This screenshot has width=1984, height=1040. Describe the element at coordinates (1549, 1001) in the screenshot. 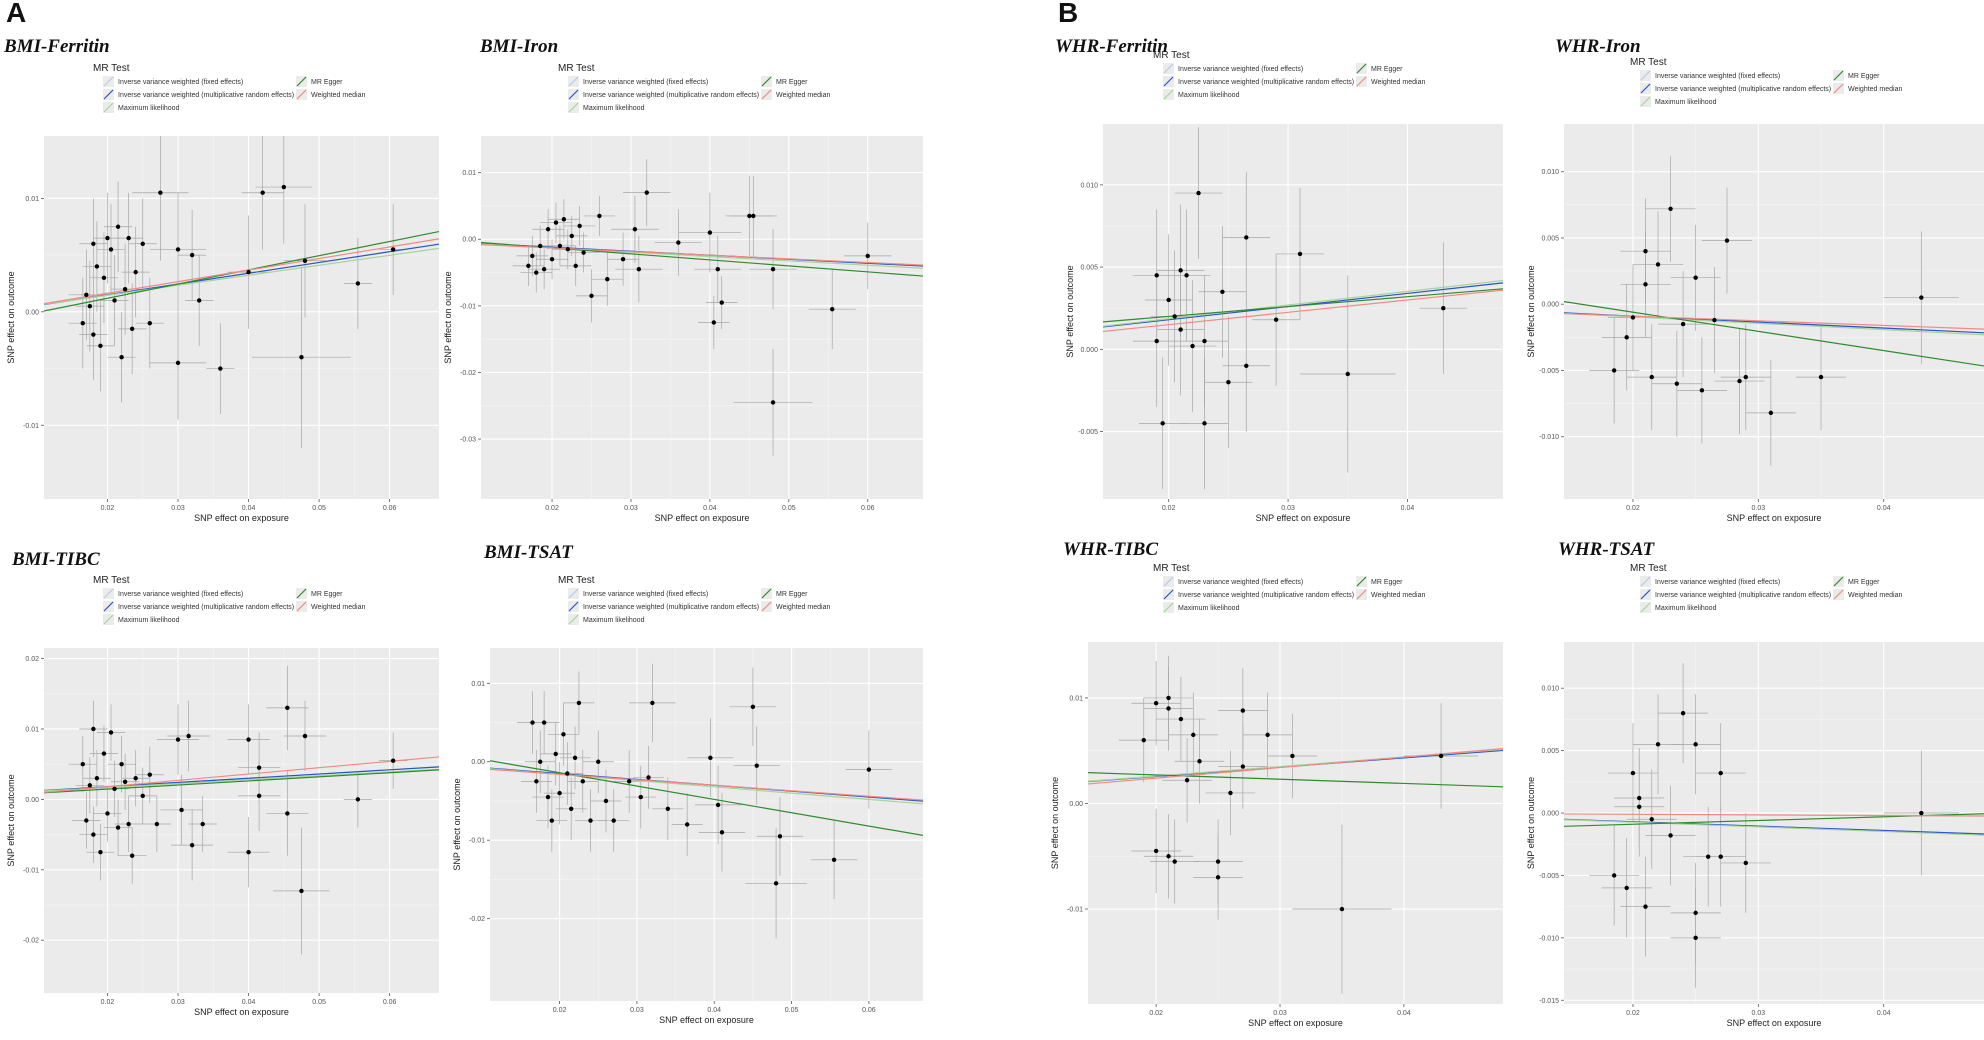

I see `y-tick-label: -0.015` at that location.